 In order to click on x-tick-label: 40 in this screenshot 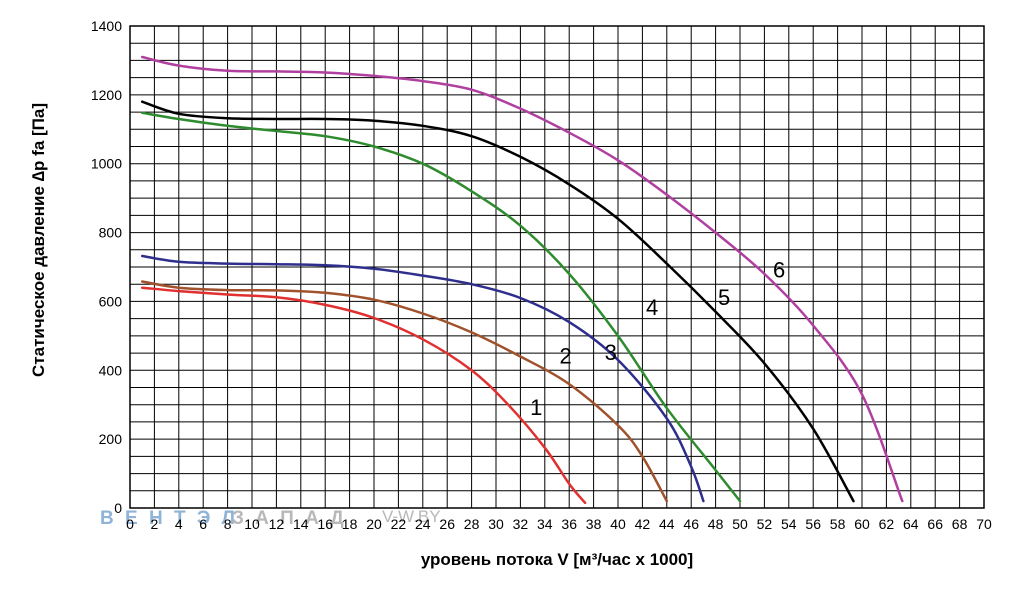, I will do `click(618, 524)`.